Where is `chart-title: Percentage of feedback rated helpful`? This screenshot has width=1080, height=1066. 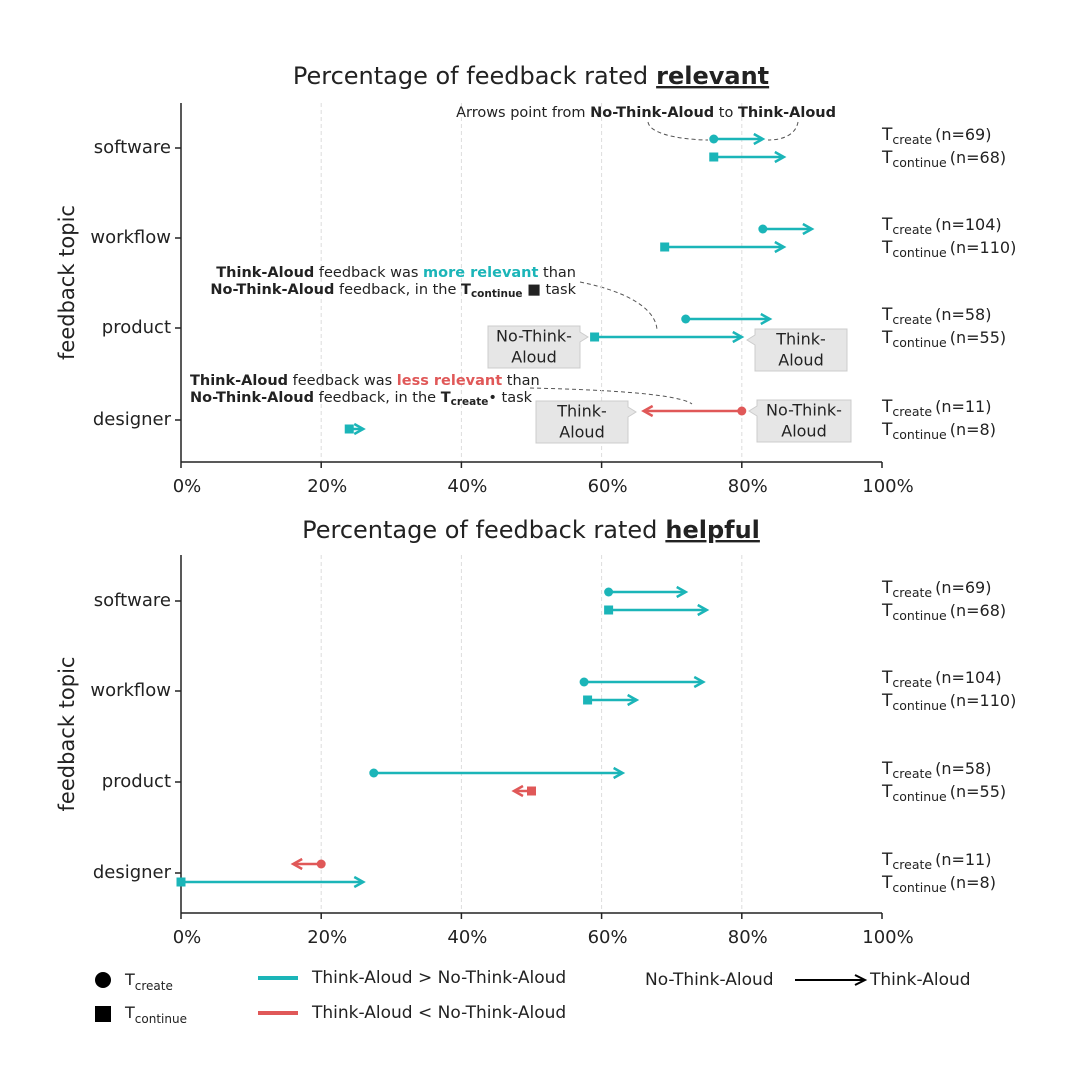 chart-title: Percentage of feedback rated helpful is located at coordinates (531, 530).